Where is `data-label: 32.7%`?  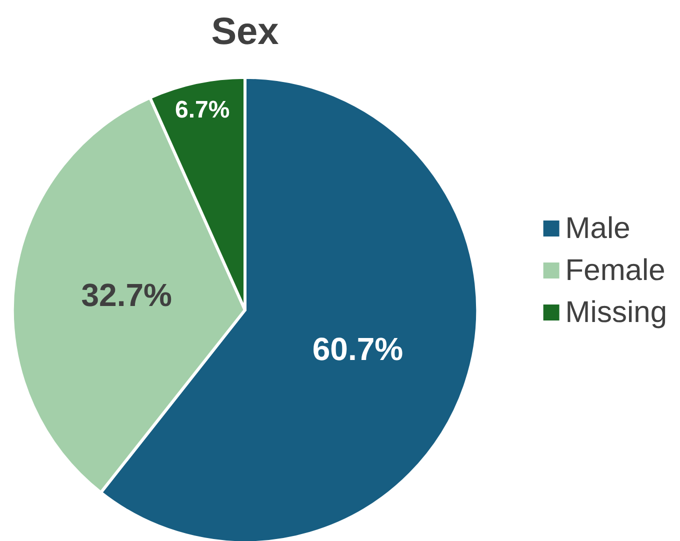 data-label: 32.7% is located at coordinates (126, 295).